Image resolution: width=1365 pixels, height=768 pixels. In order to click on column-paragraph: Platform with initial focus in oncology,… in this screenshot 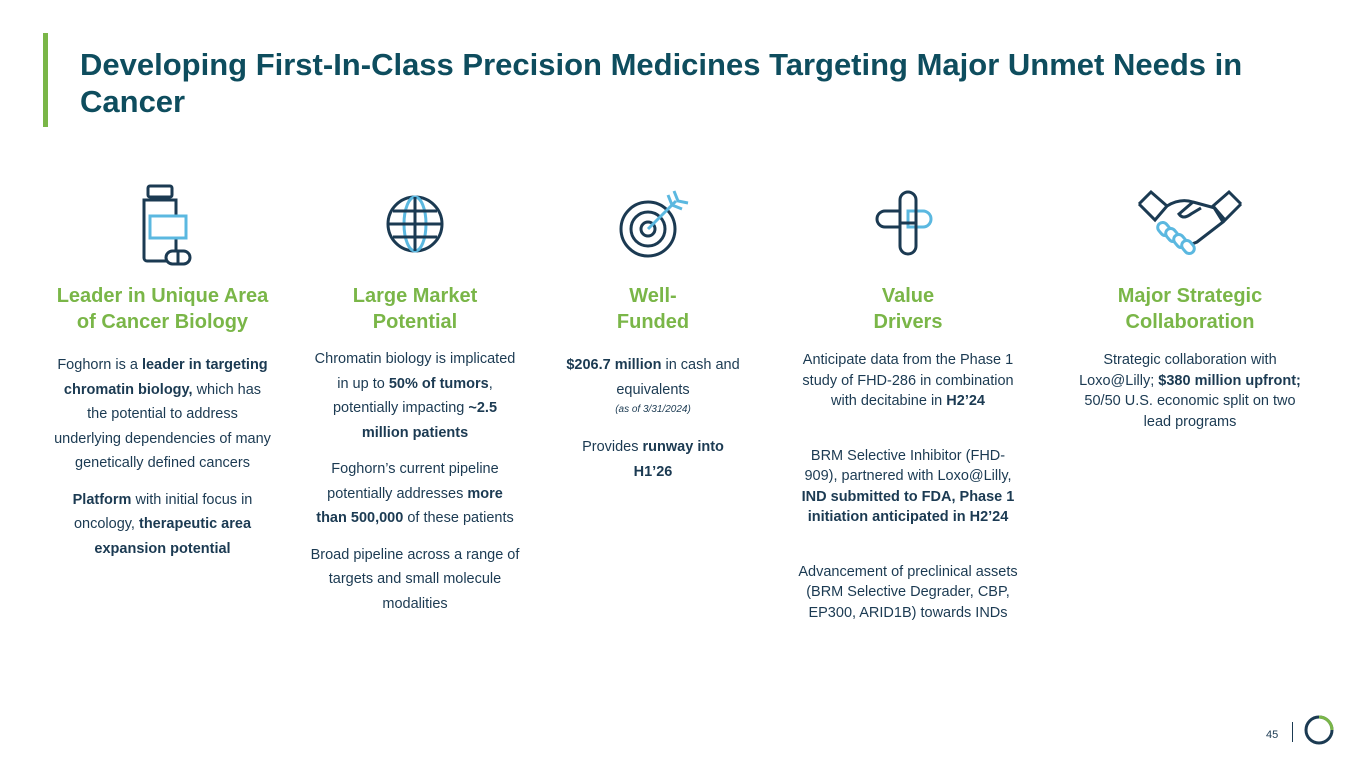, I will do `click(162, 524)`.